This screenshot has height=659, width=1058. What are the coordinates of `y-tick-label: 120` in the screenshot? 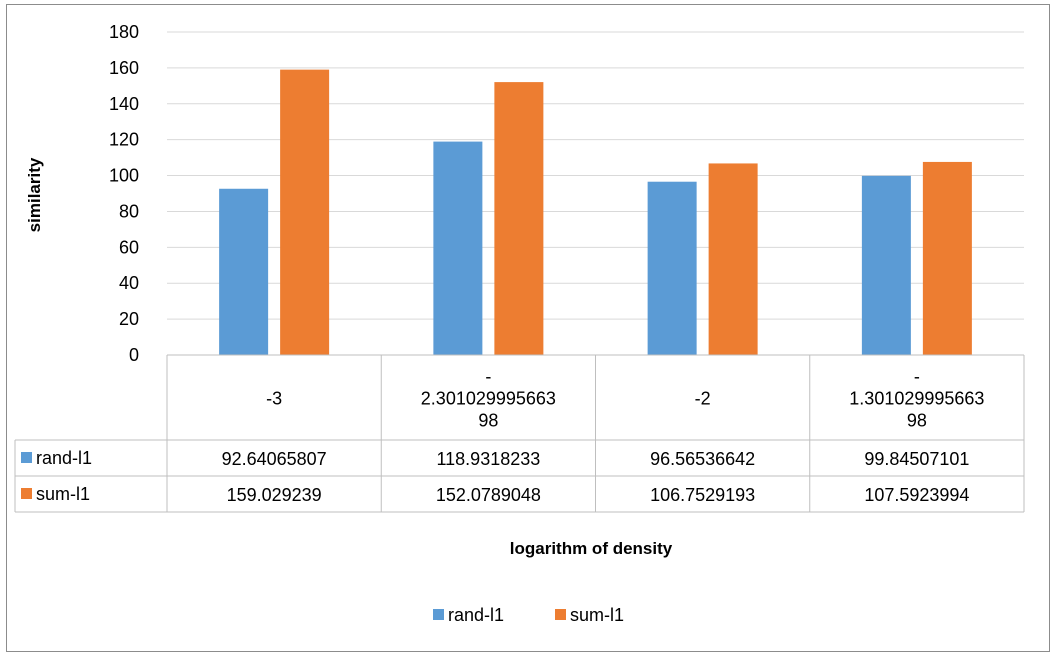 It's located at (124, 140).